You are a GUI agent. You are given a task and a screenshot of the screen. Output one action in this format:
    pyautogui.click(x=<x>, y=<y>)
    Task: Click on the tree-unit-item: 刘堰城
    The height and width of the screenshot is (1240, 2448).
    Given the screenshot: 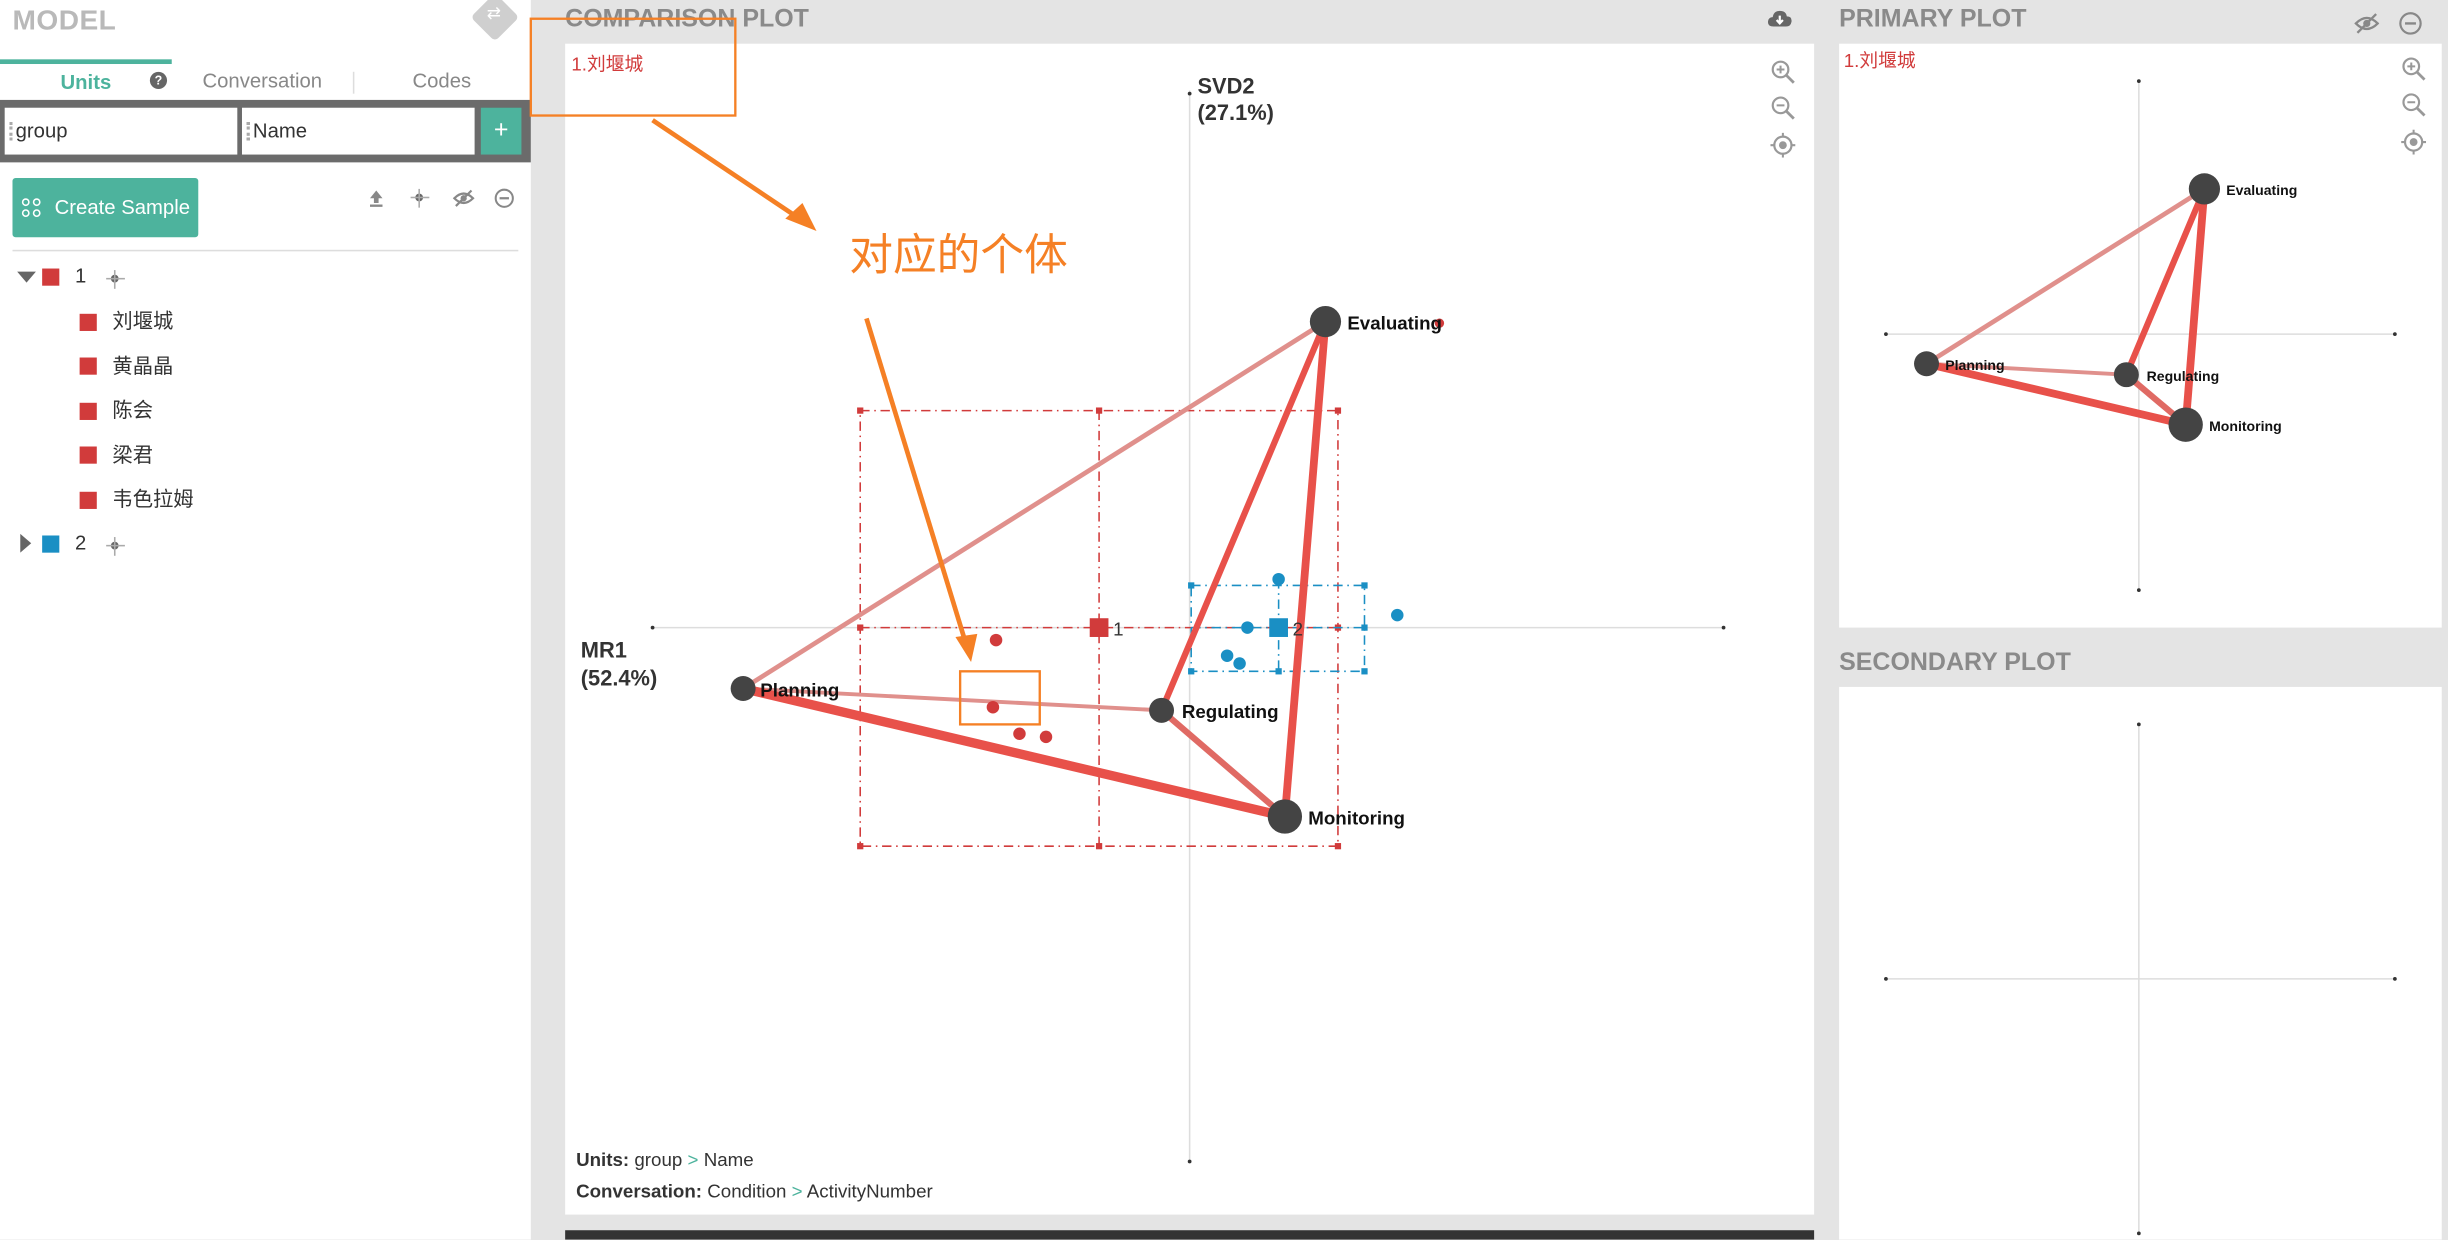 What is the action you would take?
    pyautogui.click(x=143, y=321)
    